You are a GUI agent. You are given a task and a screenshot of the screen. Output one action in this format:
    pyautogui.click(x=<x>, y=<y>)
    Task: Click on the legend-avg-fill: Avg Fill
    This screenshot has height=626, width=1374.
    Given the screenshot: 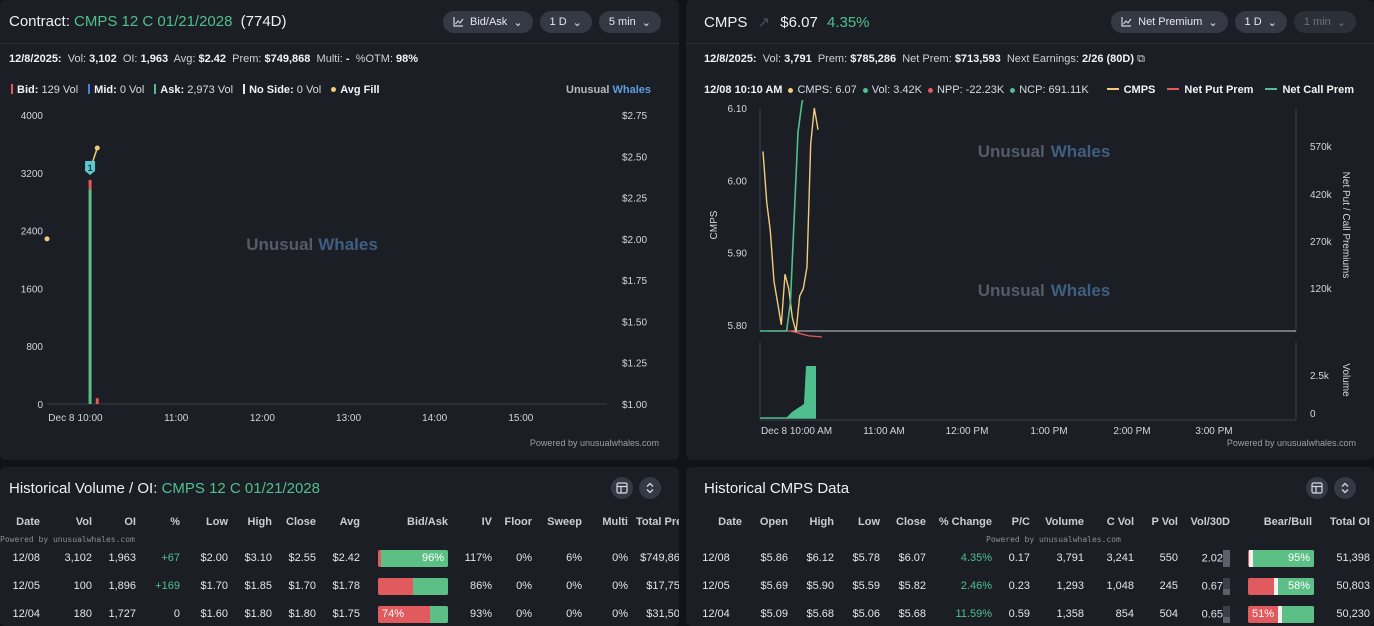 What is the action you would take?
    pyautogui.click(x=355, y=90)
    